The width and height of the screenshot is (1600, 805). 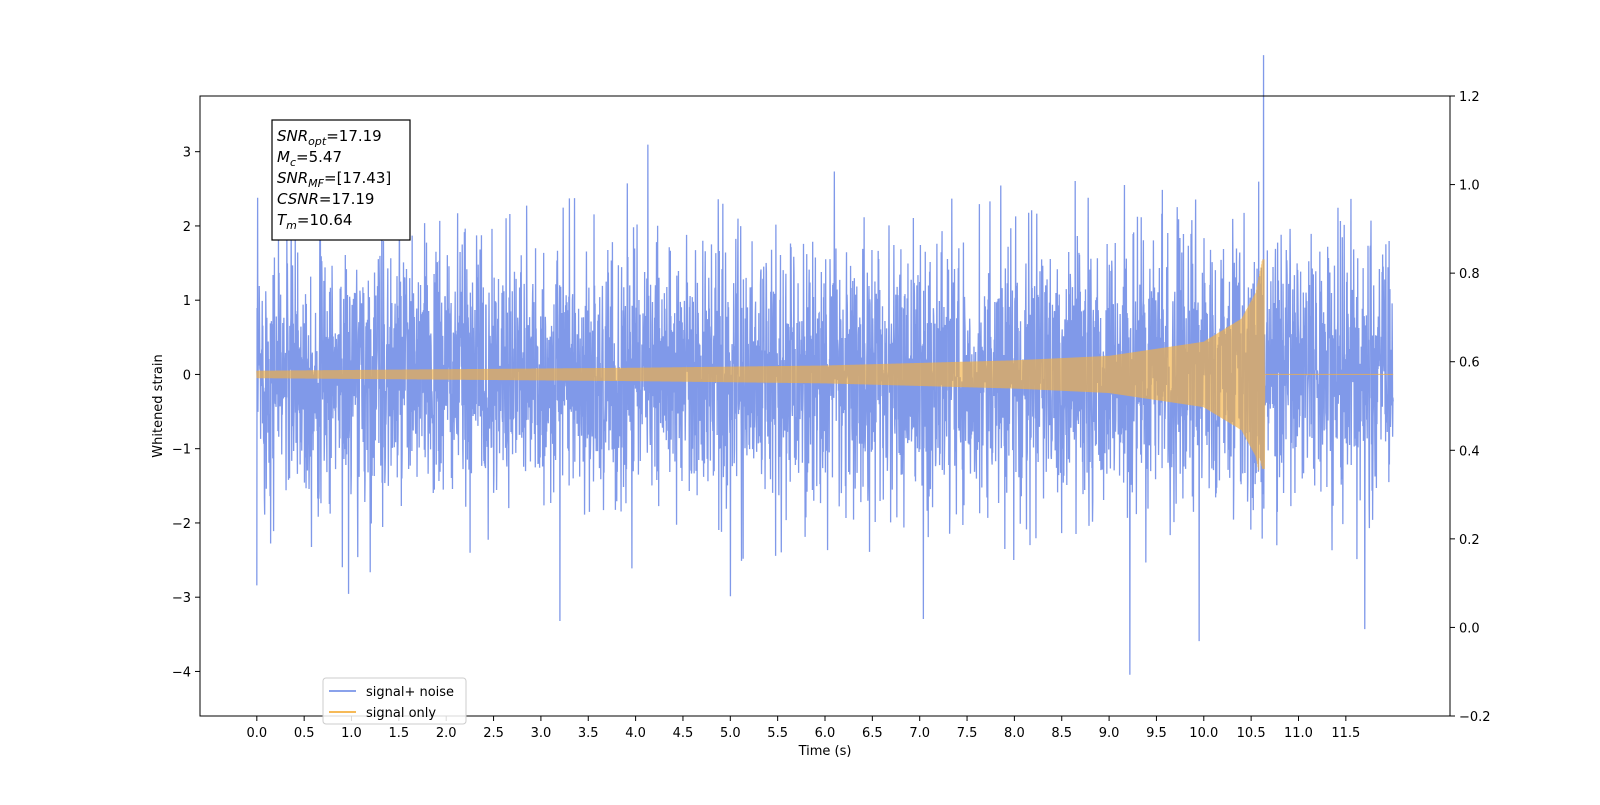 What do you see at coordinates (187, 153) in the screenshot?
I see `y-tick-label: 3` at bounding box center [187, 153].